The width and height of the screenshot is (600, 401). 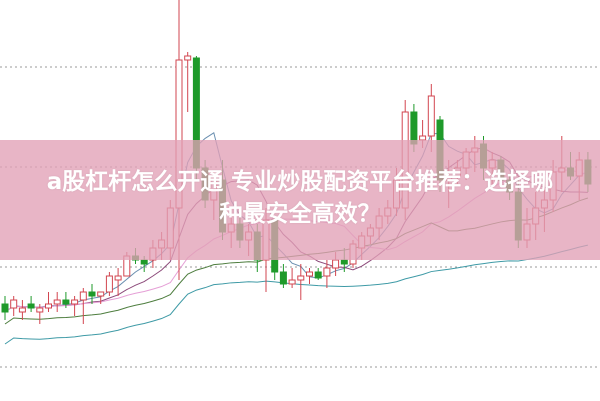 I want to click on title-line-1: a股杠杆怎么开通 专业炒股配资平台推荐：选择哪, so click(x=300, y=182).